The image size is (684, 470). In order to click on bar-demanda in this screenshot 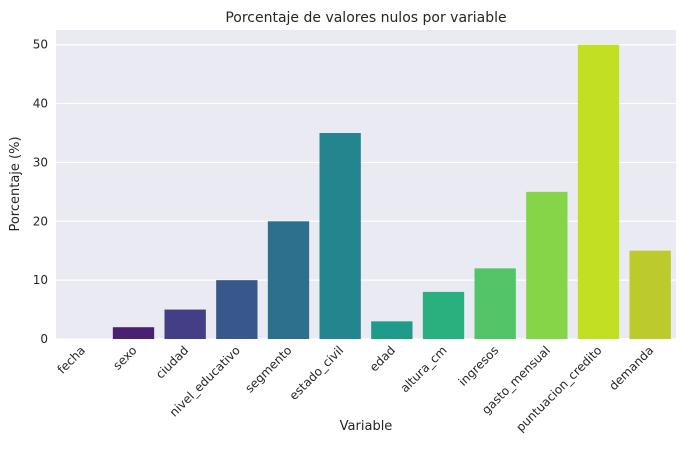, I will do `click(650, 294)`.